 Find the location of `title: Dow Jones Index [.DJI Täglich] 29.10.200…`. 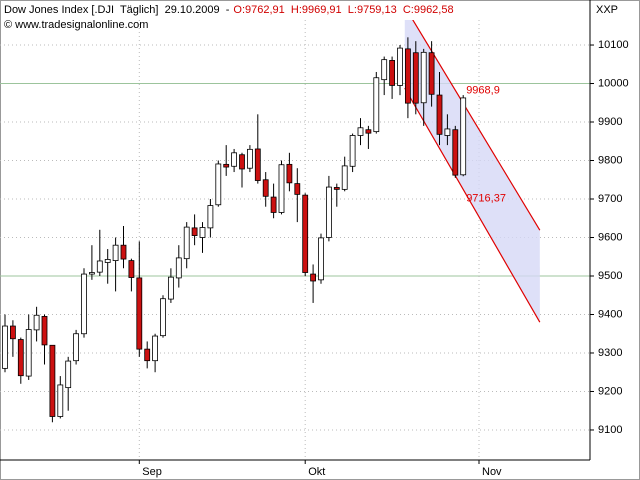

title: Dow Jones Index [.DJI Täglich] 29.10.200… is located at coordinates (117, 10).